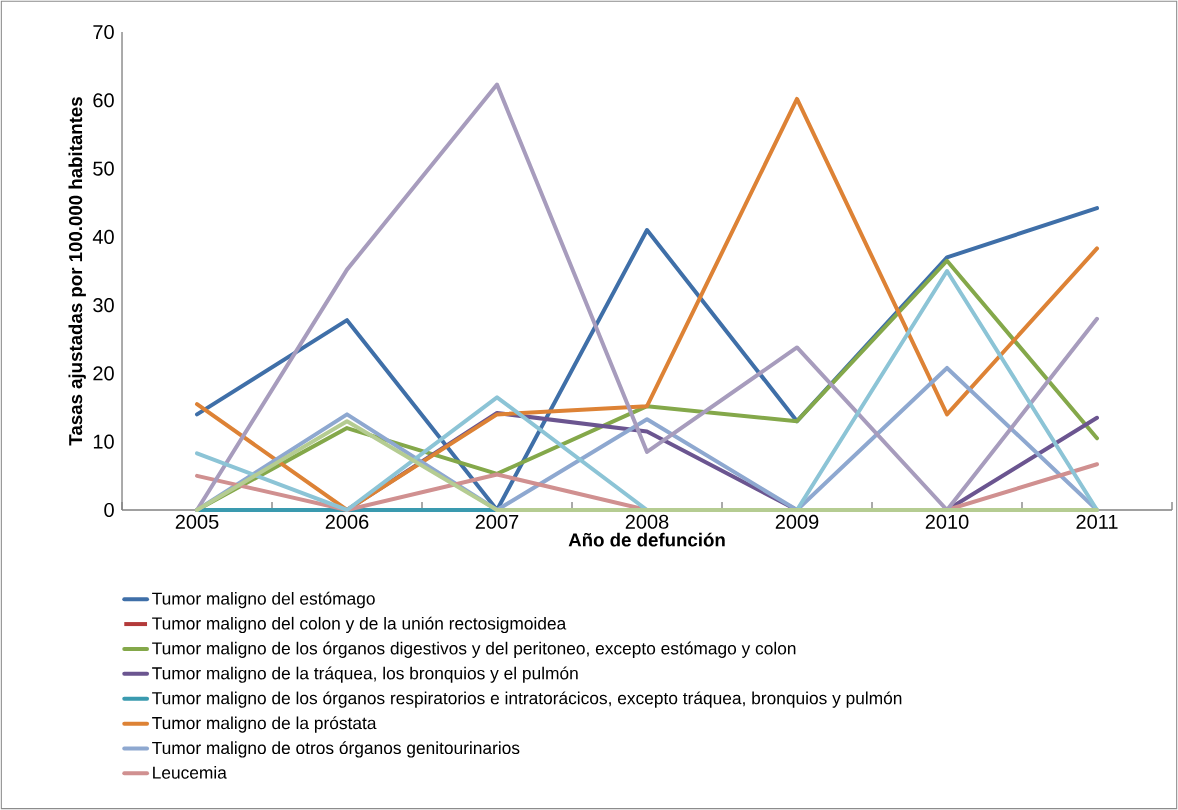 The image size is (1178, 810). What do you see at coordinates (190, 772) in the screenshot?
I see `legend-label: Leucemia` at bounding box center [190, 772].